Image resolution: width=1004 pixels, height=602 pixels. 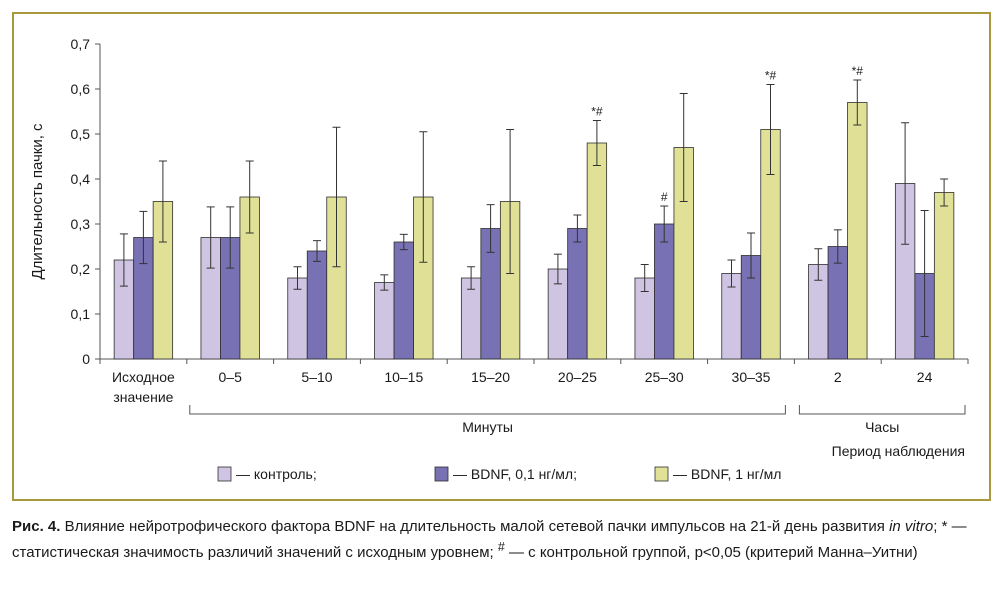 I want to click on y-tick-label: 0, so click(x=86, y=359).